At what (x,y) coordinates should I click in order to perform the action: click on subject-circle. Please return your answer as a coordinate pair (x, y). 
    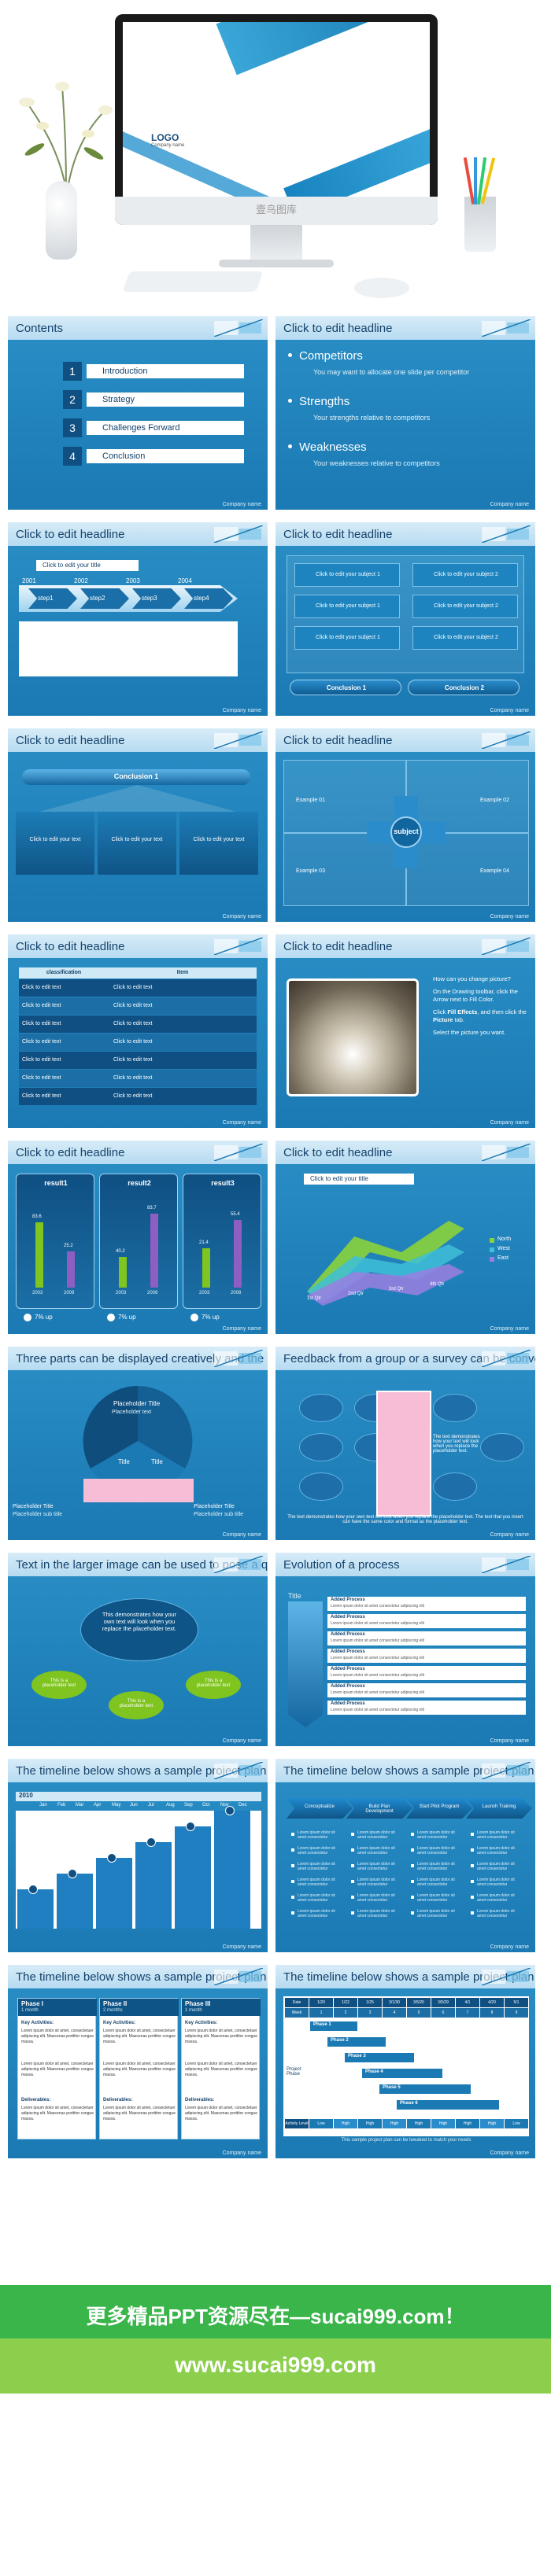
    Looking at the image, I should click on (406, 832).